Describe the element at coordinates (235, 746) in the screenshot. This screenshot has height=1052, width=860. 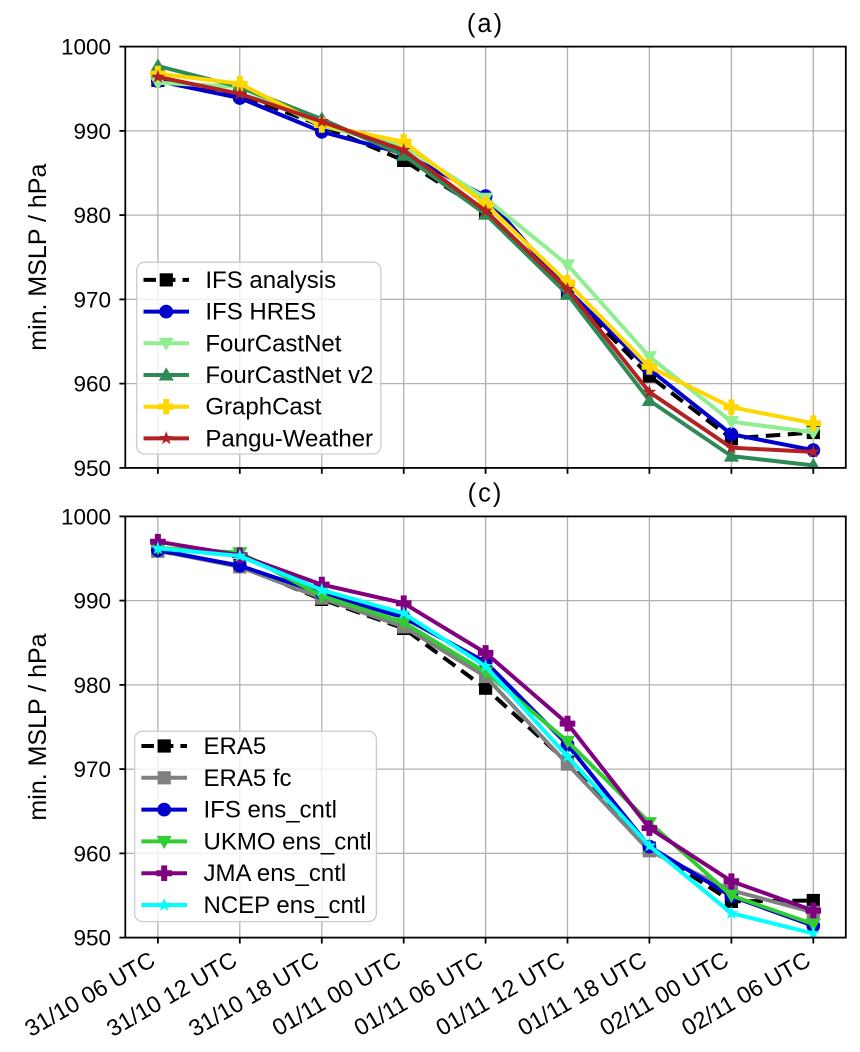
I see `svg-text: ERA5` at that location.